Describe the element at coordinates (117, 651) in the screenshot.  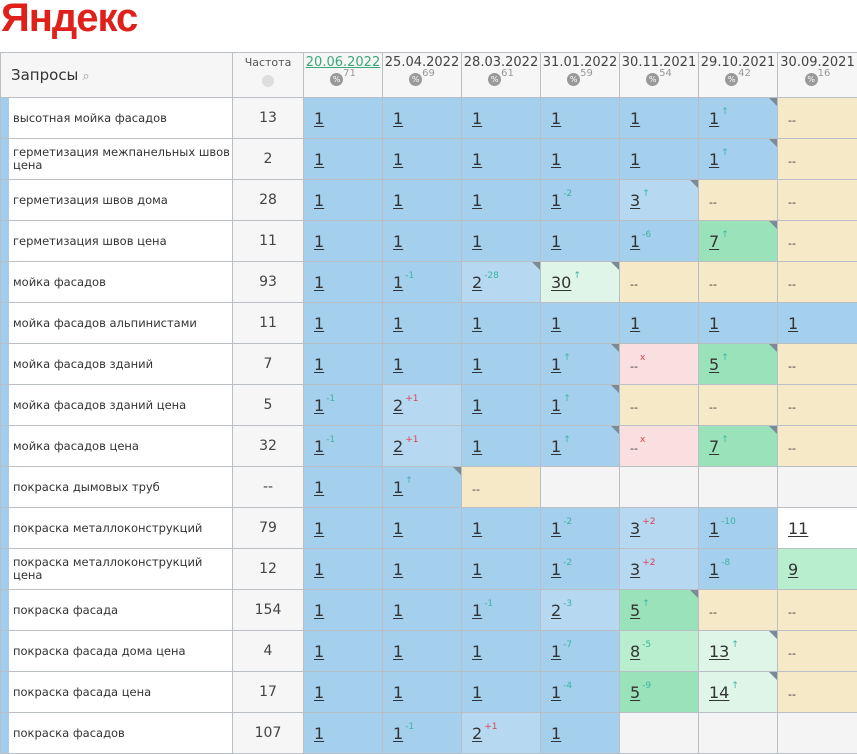
I see `query-cell: покраска фасада дома цена` at that location.